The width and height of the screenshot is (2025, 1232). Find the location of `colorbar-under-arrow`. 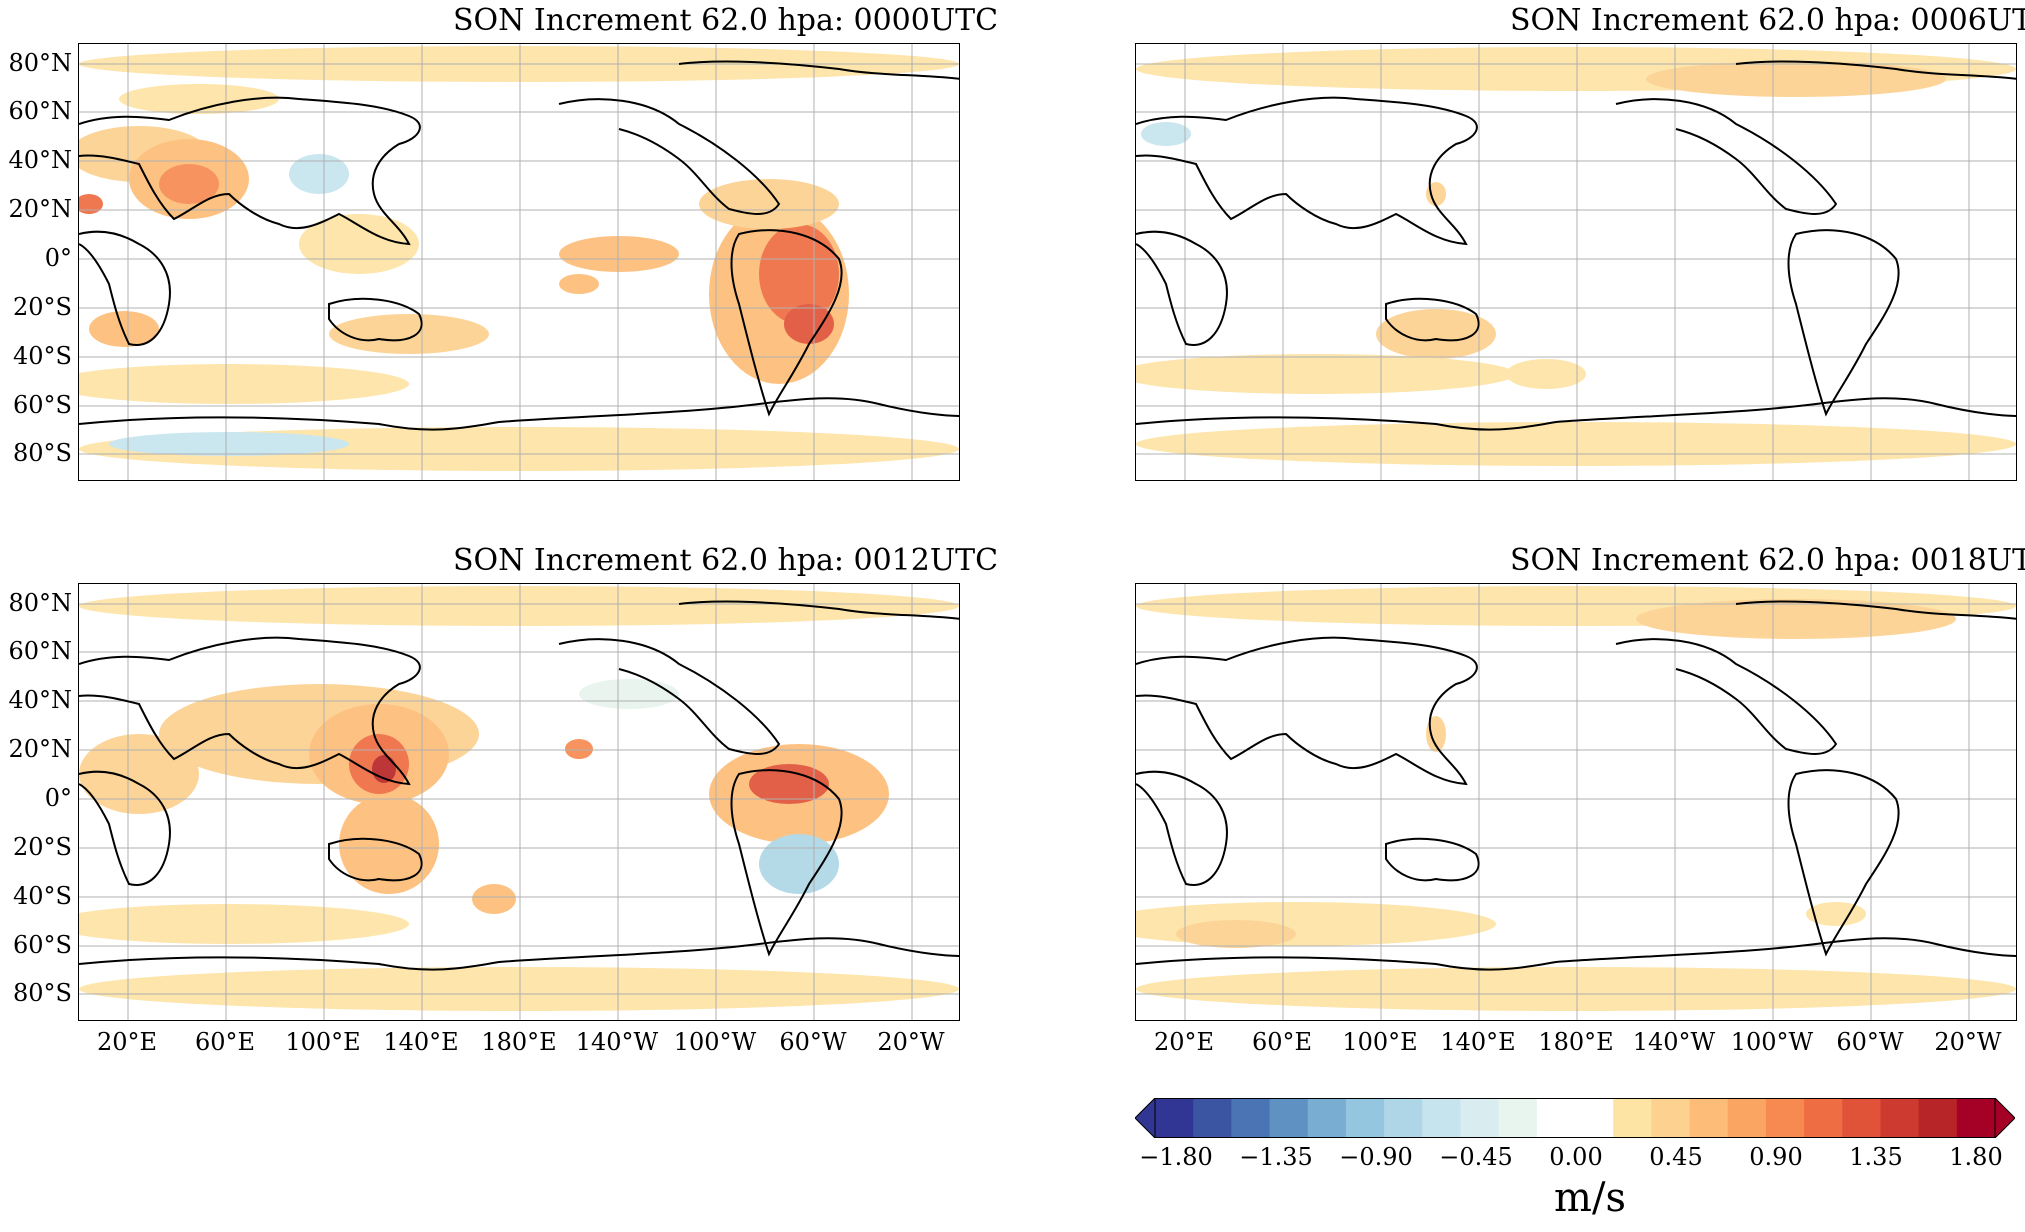

colorbar-under-arrow is located at coordinates (1145, 1118).